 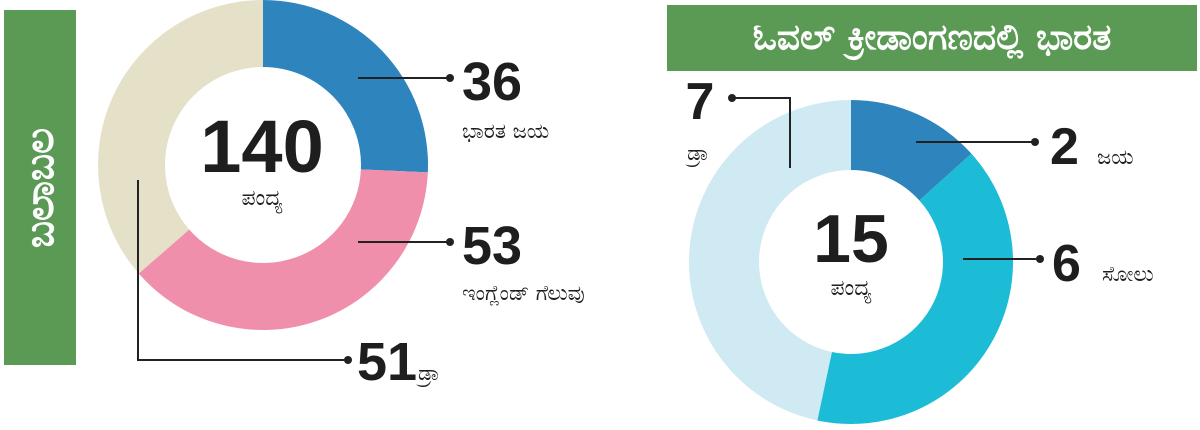 What do you see at coordinates (492, 246) in the screenshot?
I see `chart1-value-loss: 53` at bounding box center [492, 246].